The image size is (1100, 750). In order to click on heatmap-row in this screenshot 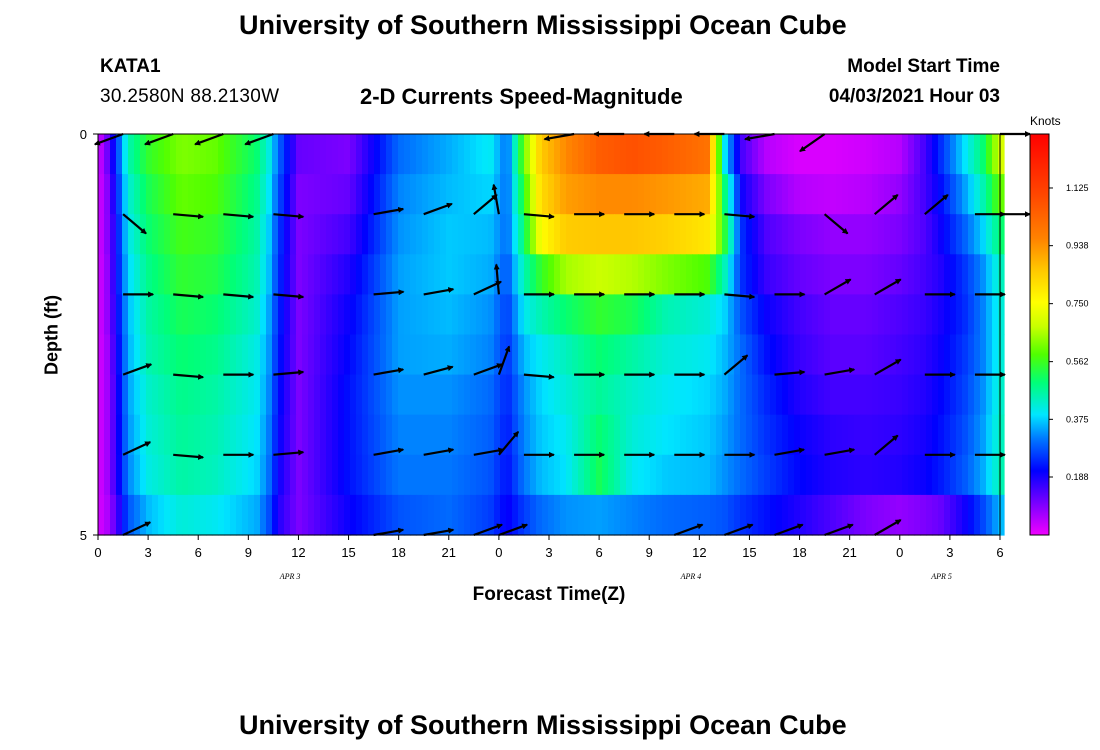, I will do `click(551, 234)`.